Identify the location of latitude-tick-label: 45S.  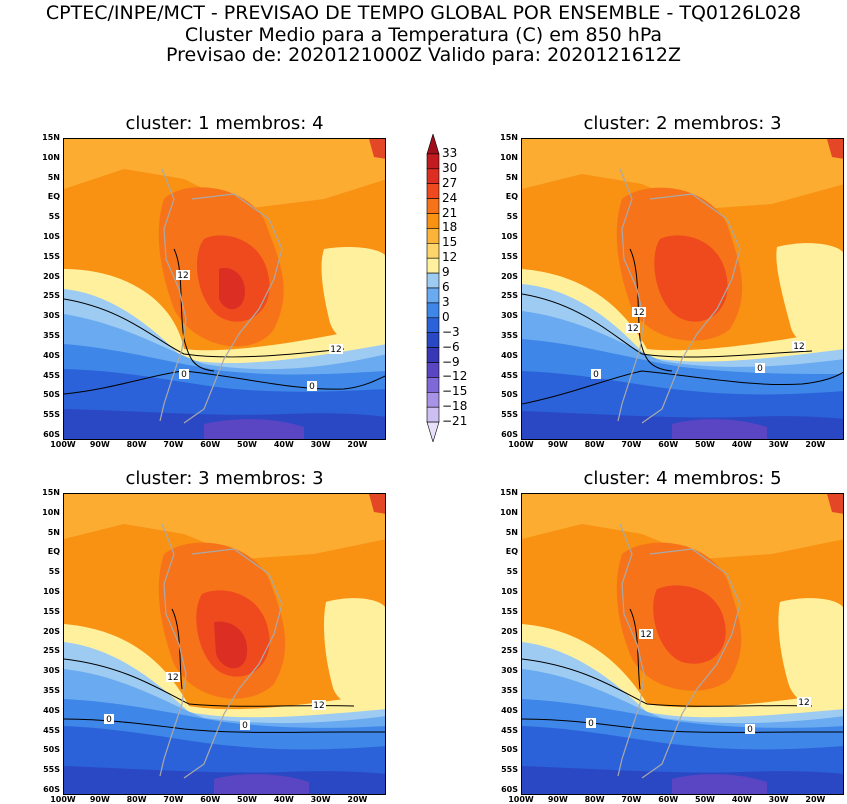
(509, 375).